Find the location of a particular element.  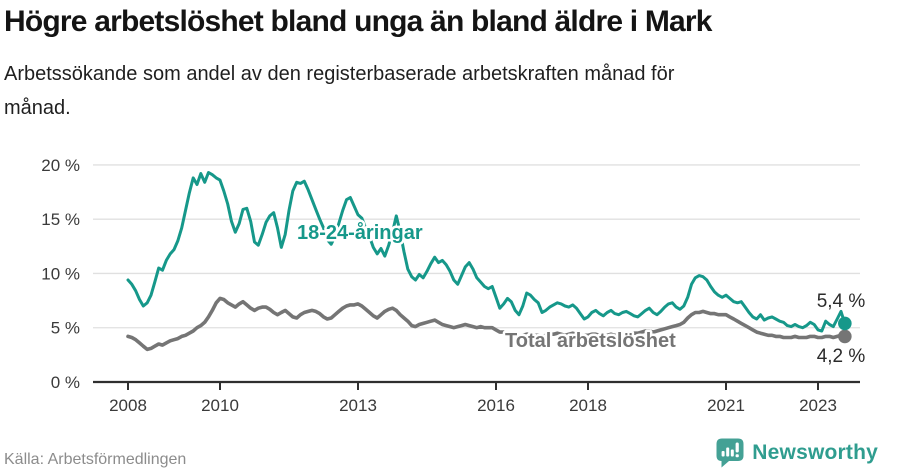

x-axis-label: 2016 is located at coordinates (496, 405).